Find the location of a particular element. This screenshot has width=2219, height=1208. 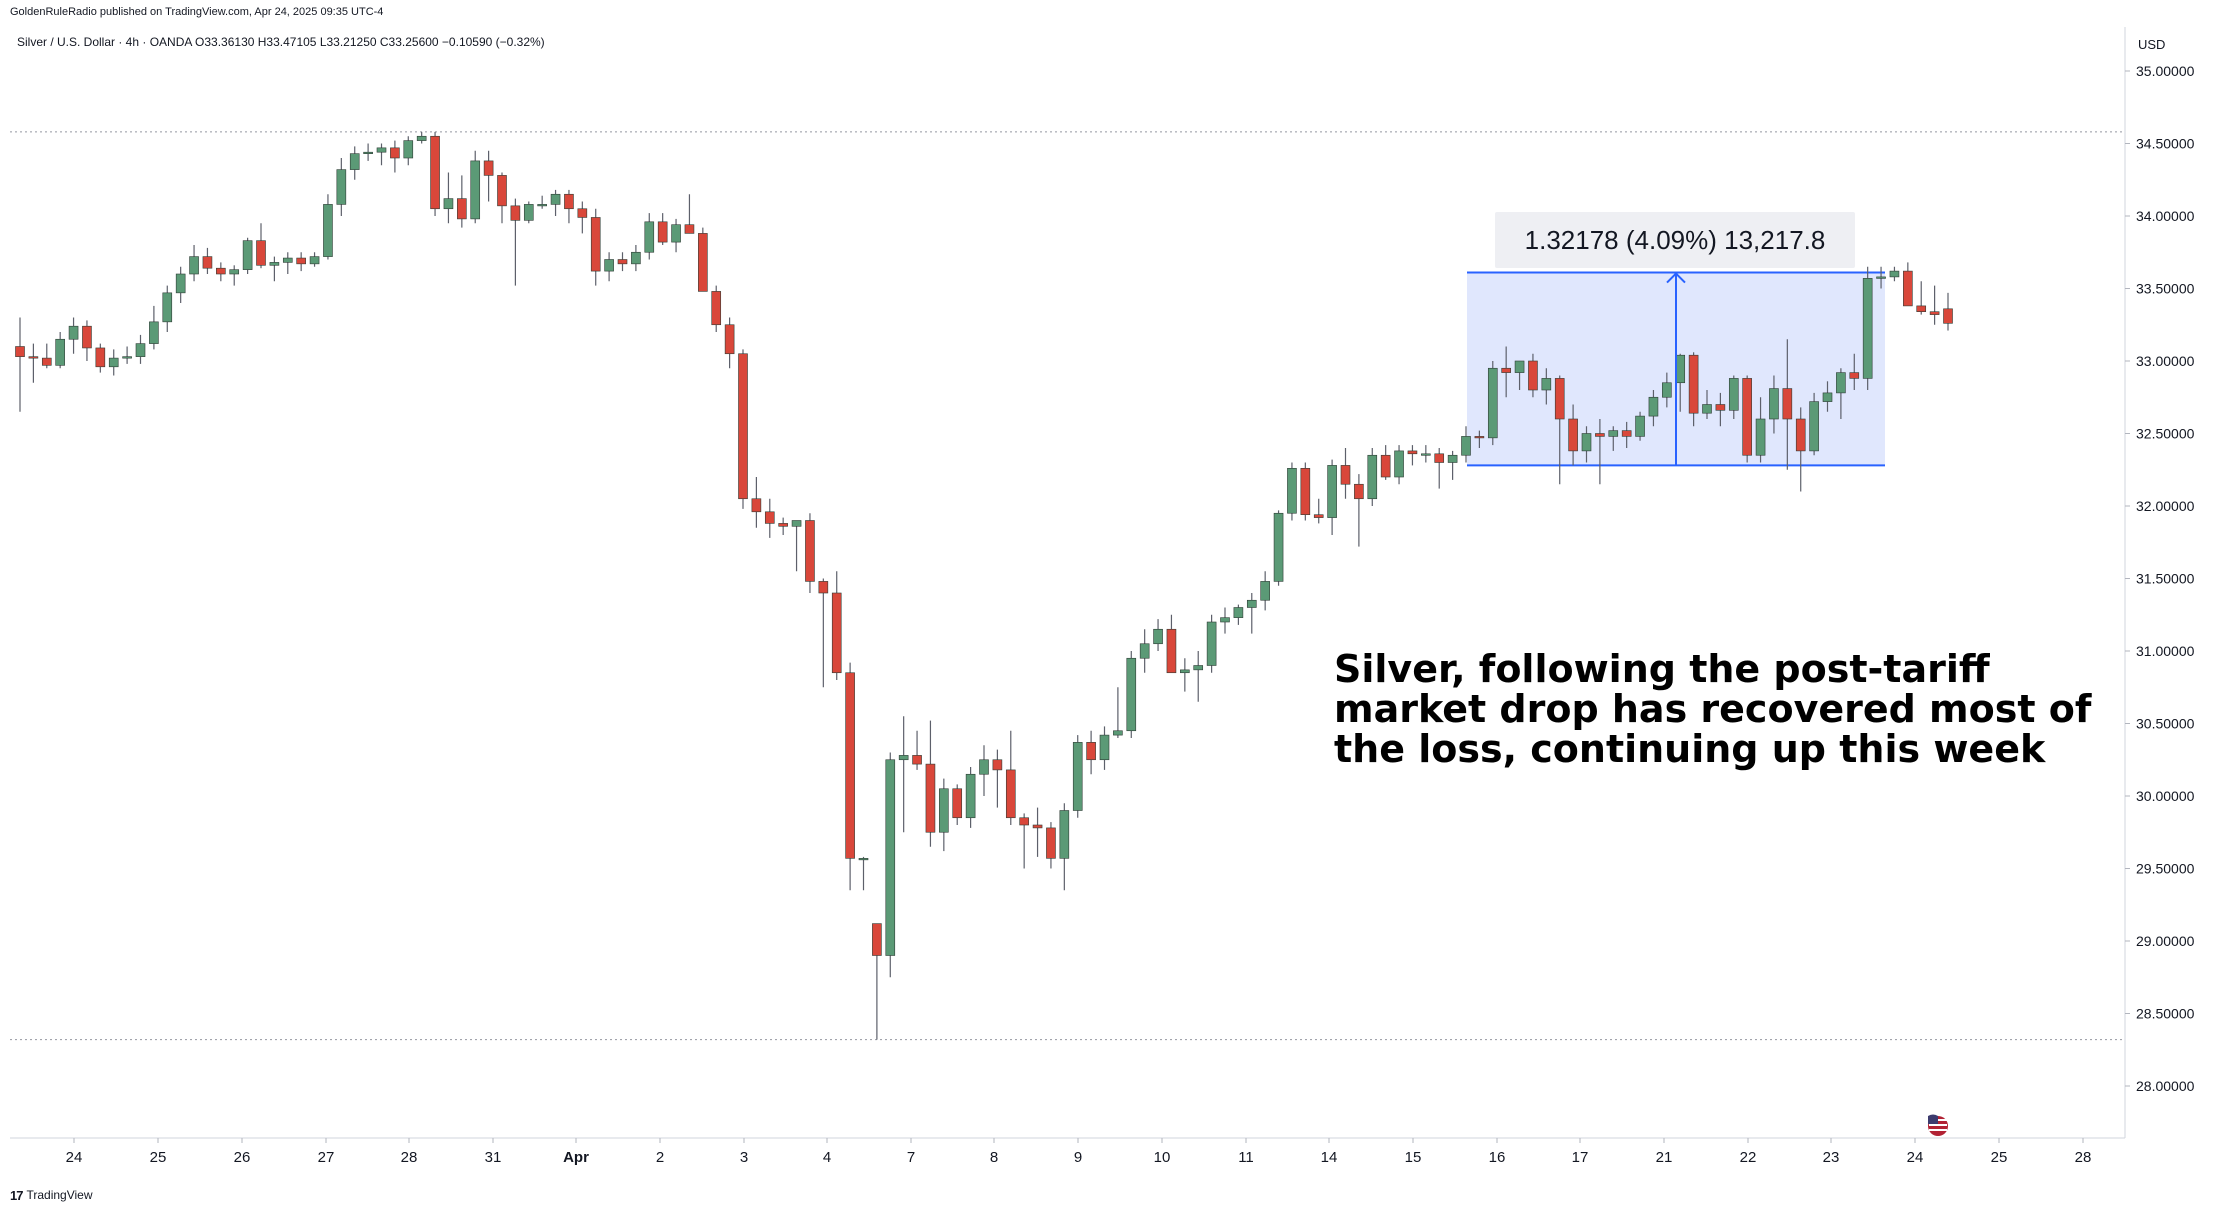

time-tick-label: 7 is located at coordinates (911, 1157).